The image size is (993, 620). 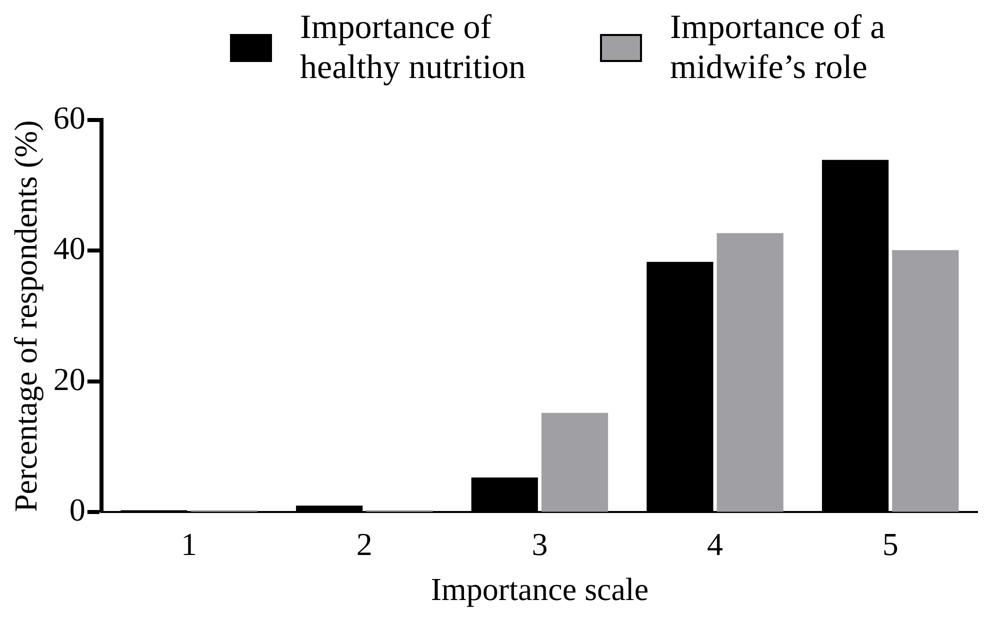 I want to click on x-axis-title: Importance scale, so click(x=539, y=589).